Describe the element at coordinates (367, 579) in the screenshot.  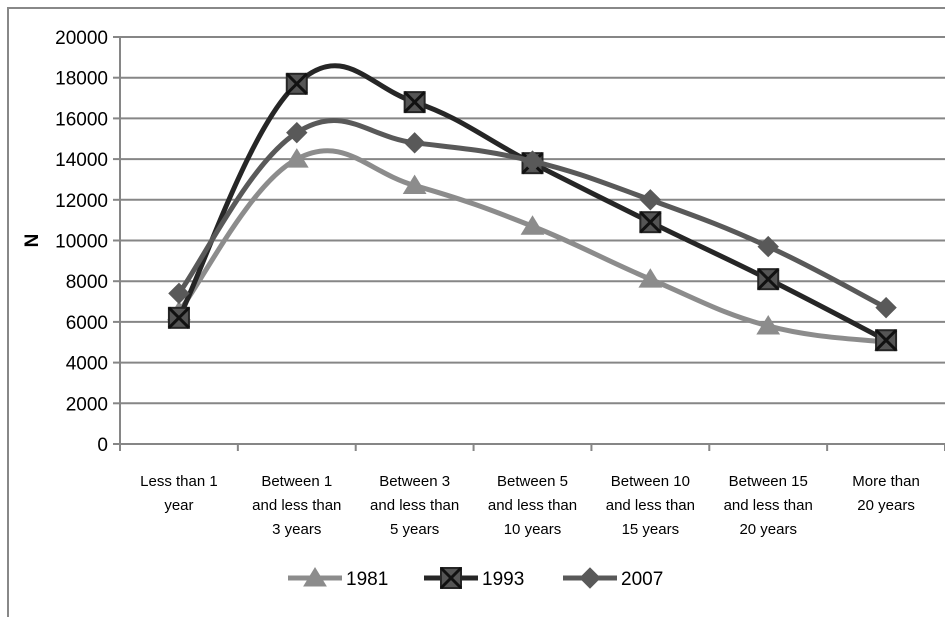
I see `legend-label: 1981` at that location.